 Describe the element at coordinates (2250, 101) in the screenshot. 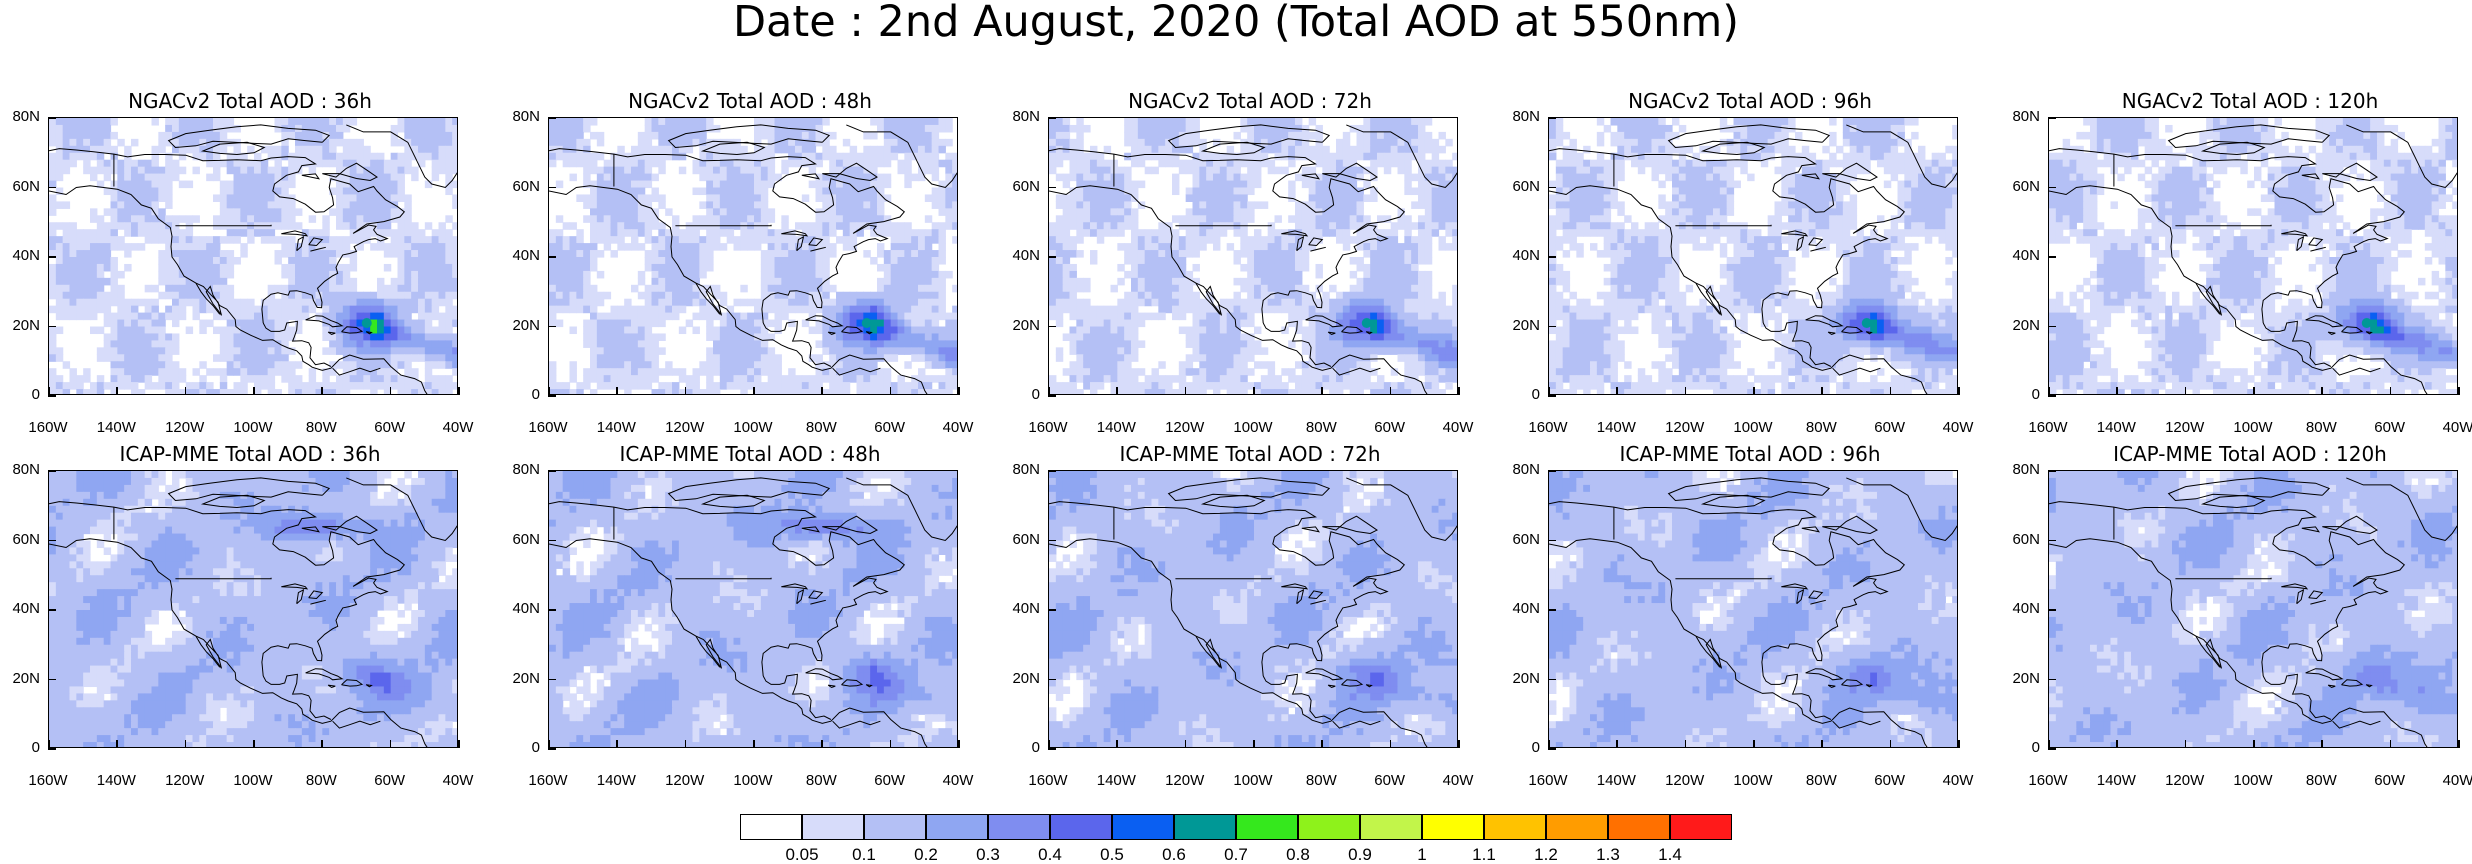

I see `panel-title: NGACv2 Total AOD : 120h` at that location.